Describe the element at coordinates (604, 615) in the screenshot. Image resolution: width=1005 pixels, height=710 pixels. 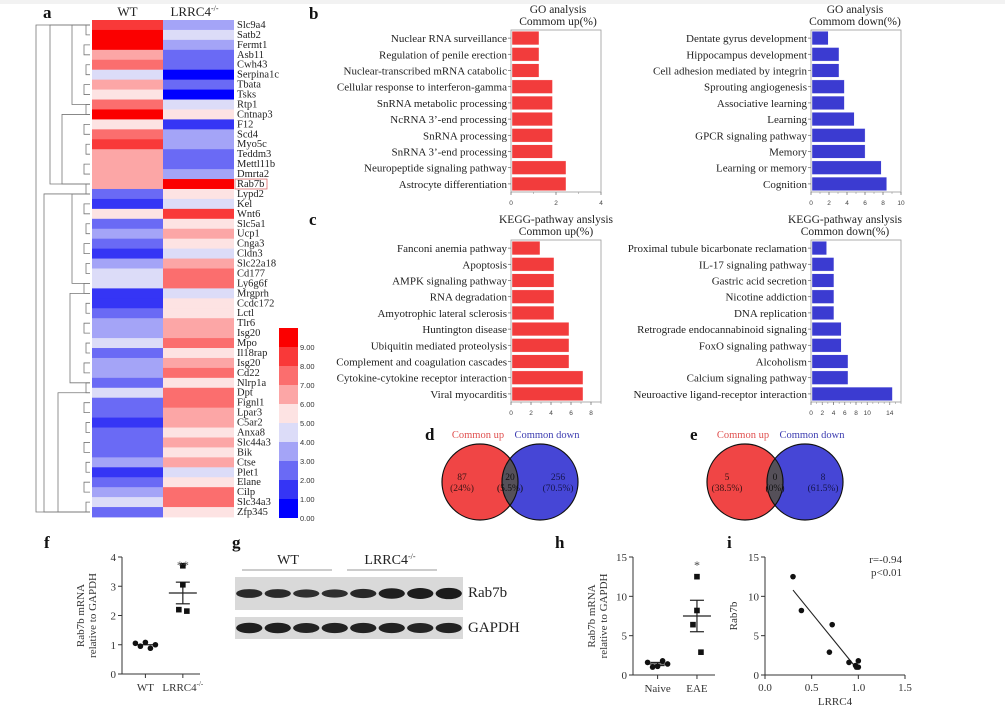
I see `y-axis-label: relative to GAPDH` at that location.